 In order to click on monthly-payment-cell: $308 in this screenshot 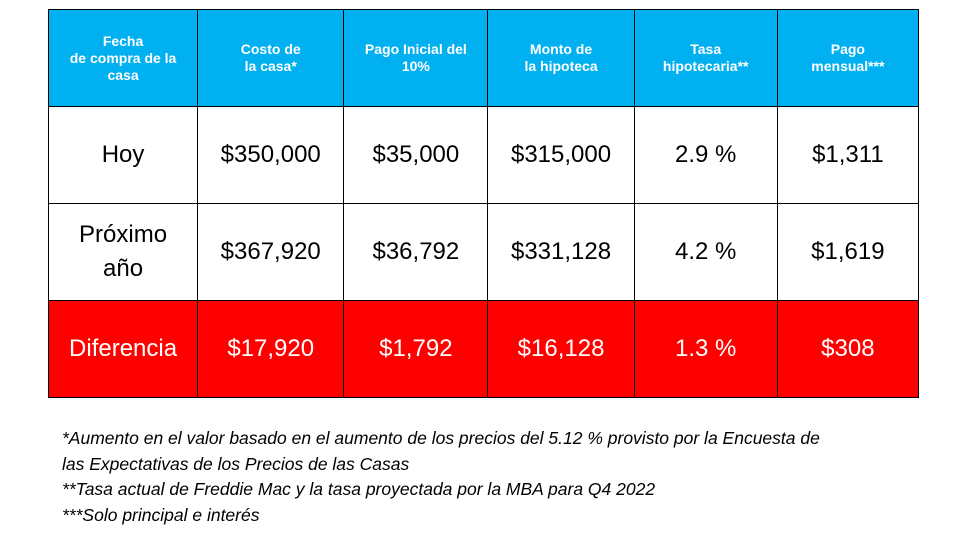, I will do `click(848, 349)`.